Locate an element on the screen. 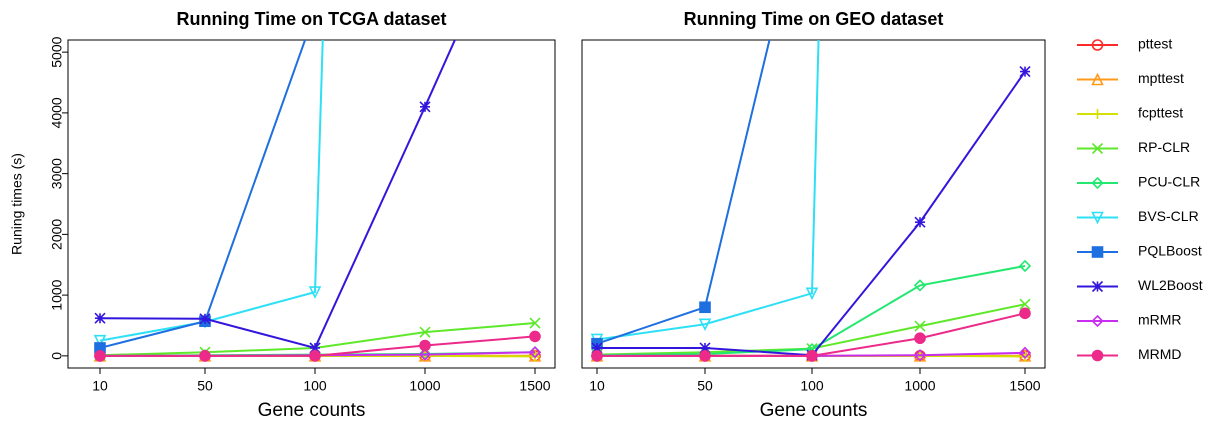 The image size is (1225, 422). legend-label: mpttest is located at coordinates (1161, 78).